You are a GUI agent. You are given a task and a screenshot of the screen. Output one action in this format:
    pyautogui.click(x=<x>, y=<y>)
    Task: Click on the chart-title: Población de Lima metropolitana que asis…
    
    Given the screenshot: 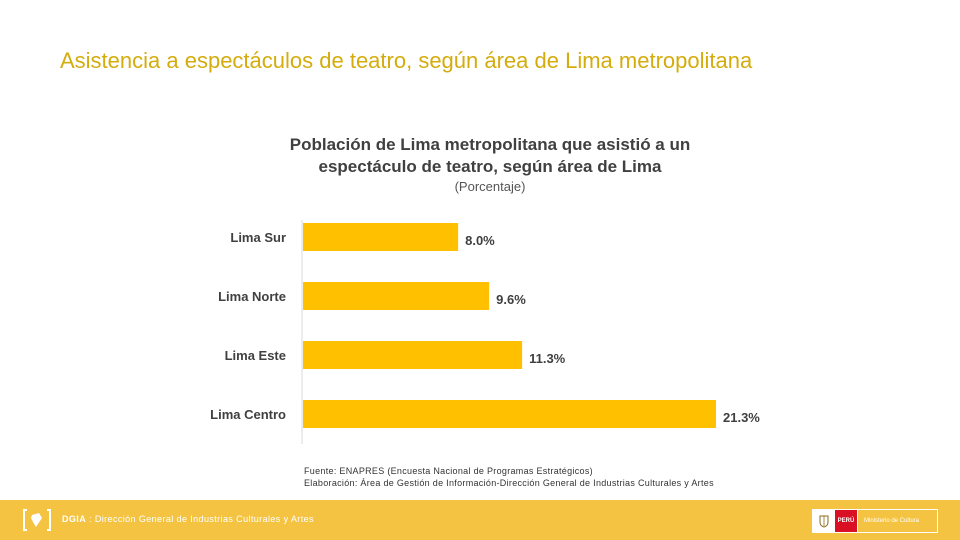 What is the action you would take?
    pyautogui.click(x=490, y=156)
    